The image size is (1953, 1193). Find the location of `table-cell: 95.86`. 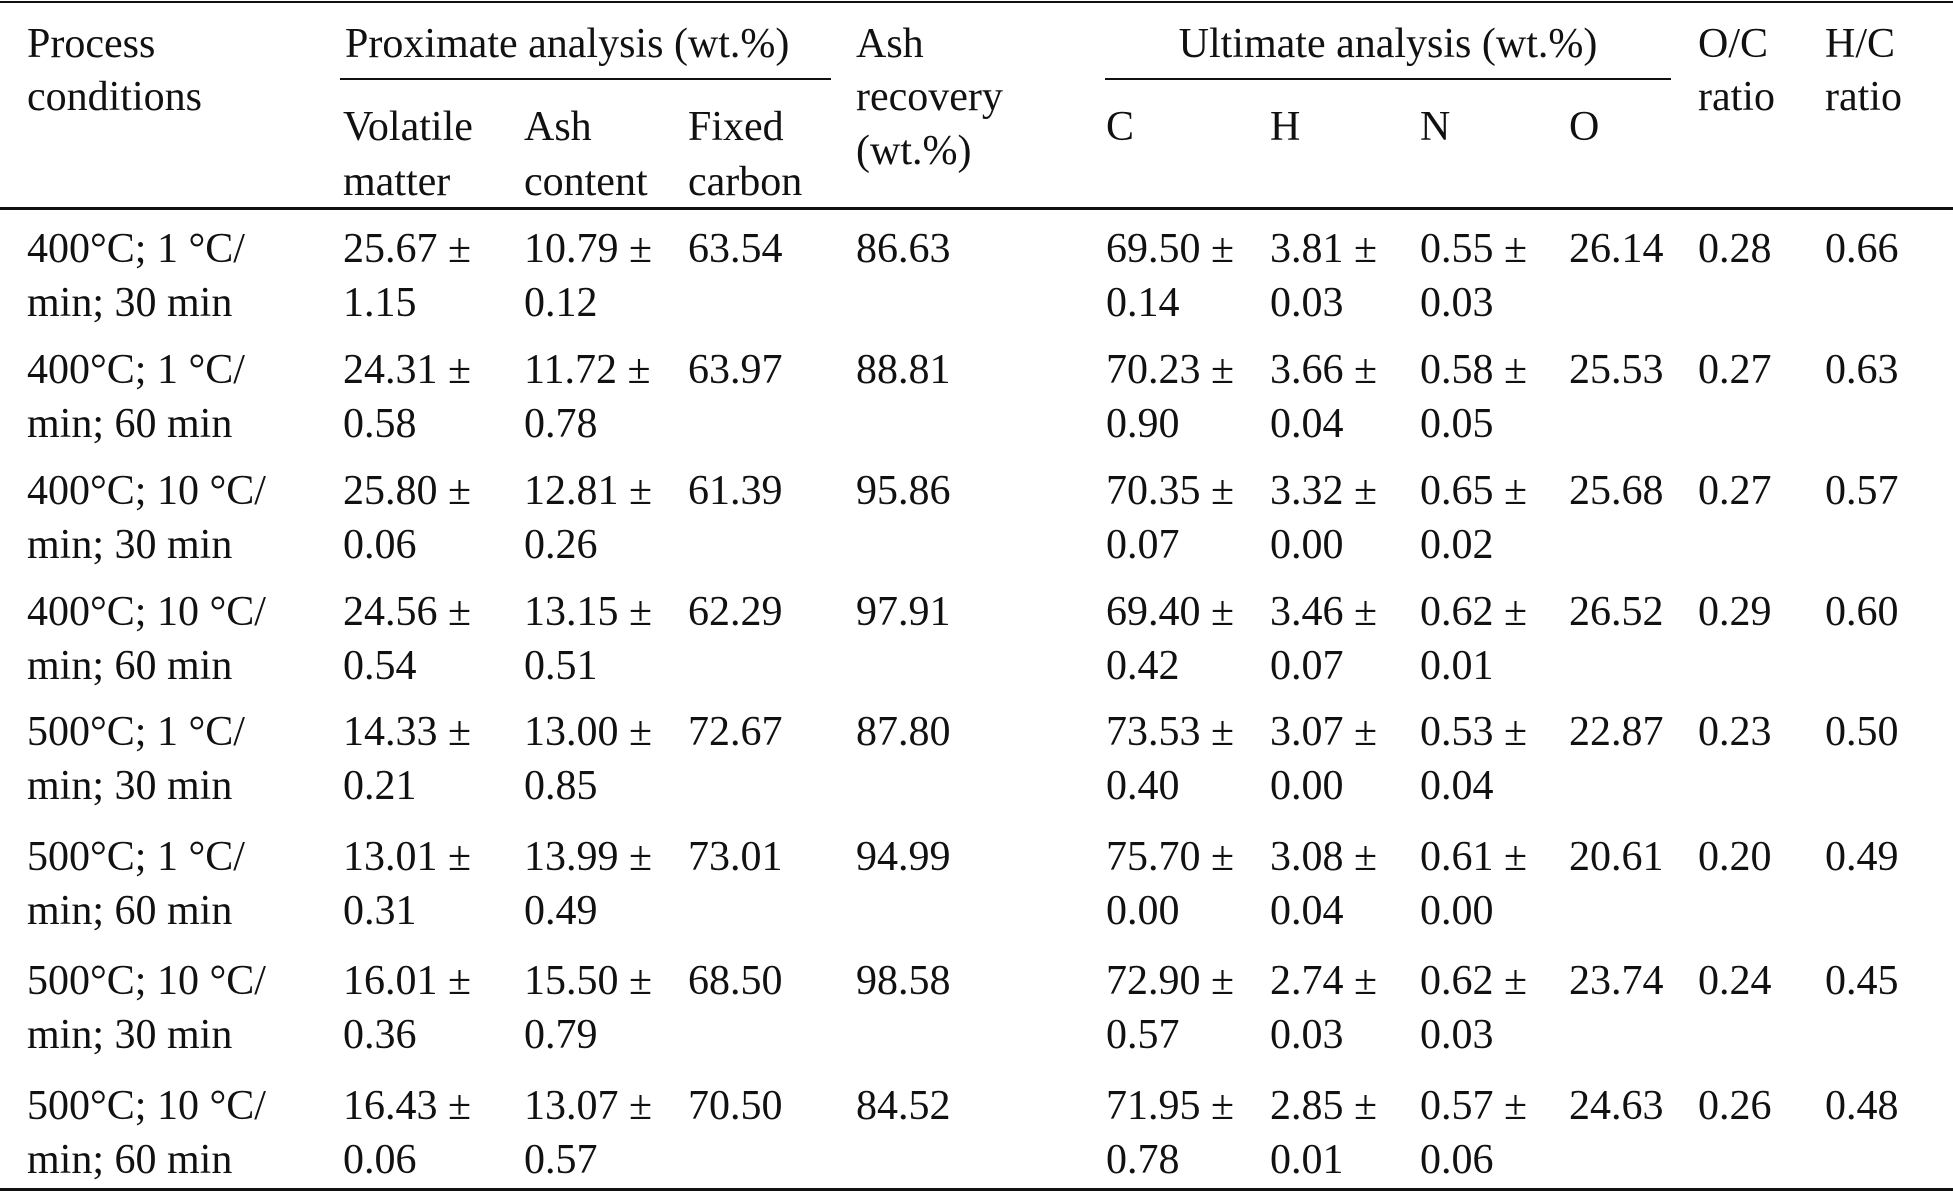

table-cell: 95.86 is located at coordinates (903, 490).